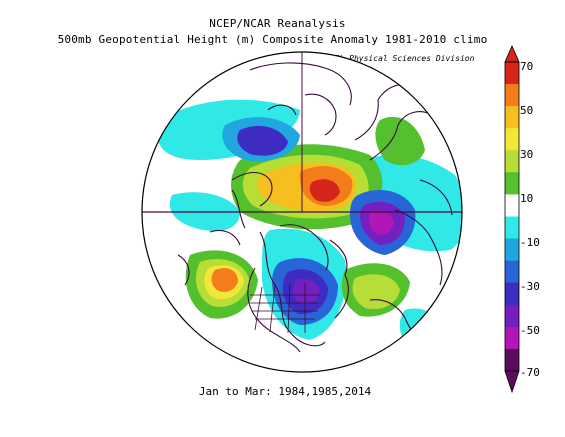 Image resolution: width=565 pixels, height=437 pixels. I want to click on period-label: Jan to Mar: 1984,1985,2014, so click(285, 391).